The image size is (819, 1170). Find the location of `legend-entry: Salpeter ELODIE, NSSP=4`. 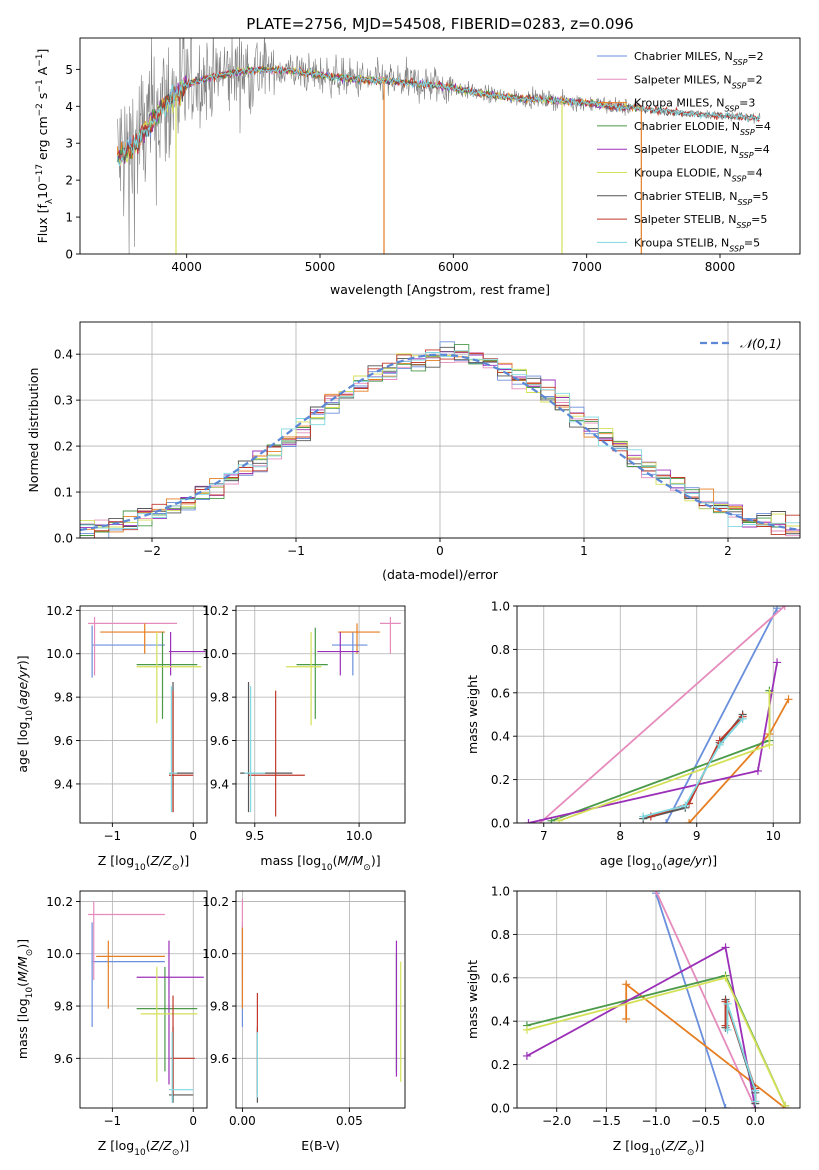

legend-entry: Salpeter ELODIE, NSSP=4 is located at coordinates (702, 151).